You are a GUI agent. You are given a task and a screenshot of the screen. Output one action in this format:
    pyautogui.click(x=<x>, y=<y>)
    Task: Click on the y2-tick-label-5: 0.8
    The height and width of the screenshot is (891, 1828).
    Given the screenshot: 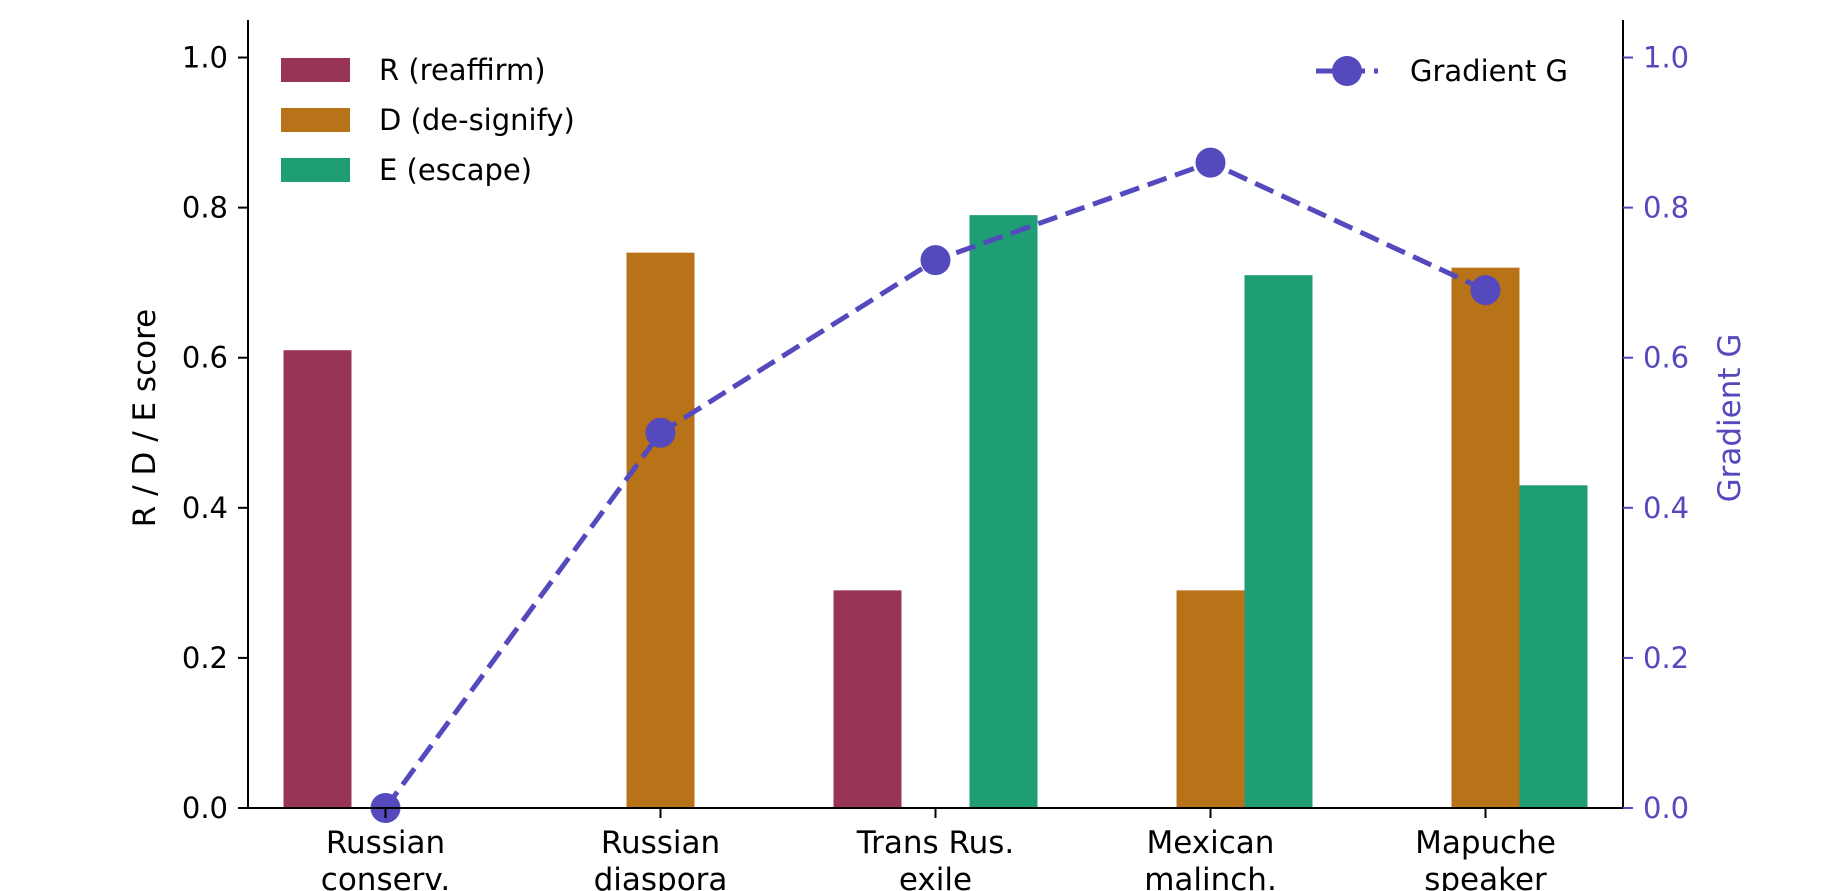 What is the action you would take?
    pyautogui.click(x=1666, y=208)
    